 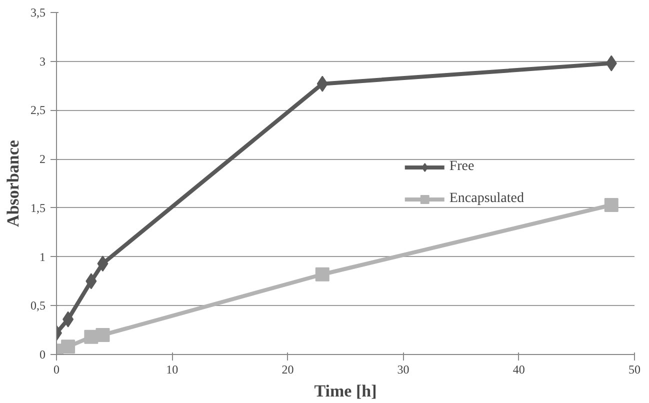 I want to click on x-tick-label: 30, so click(x=403, y=369).